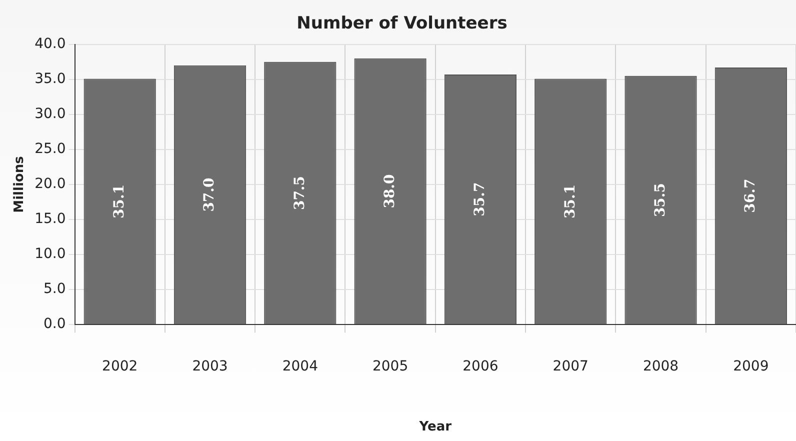 The width and height of the screenshot is (796, 441). Describe the element at coordinates (300, 193) in the screenshot. I see `data-label: 37.5` at that location.